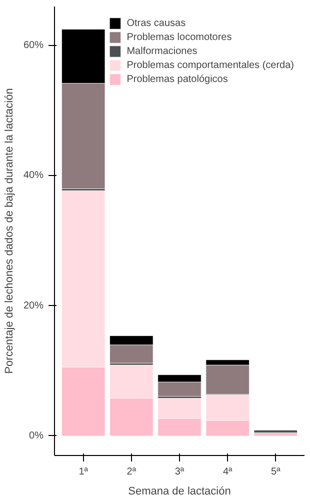 The height and width of the screenshot is (500, 310). What do you see at coordinates (33, 46) in the screenshot?
I see `y-tick-label: 60%` at bounding box center [33, 46].